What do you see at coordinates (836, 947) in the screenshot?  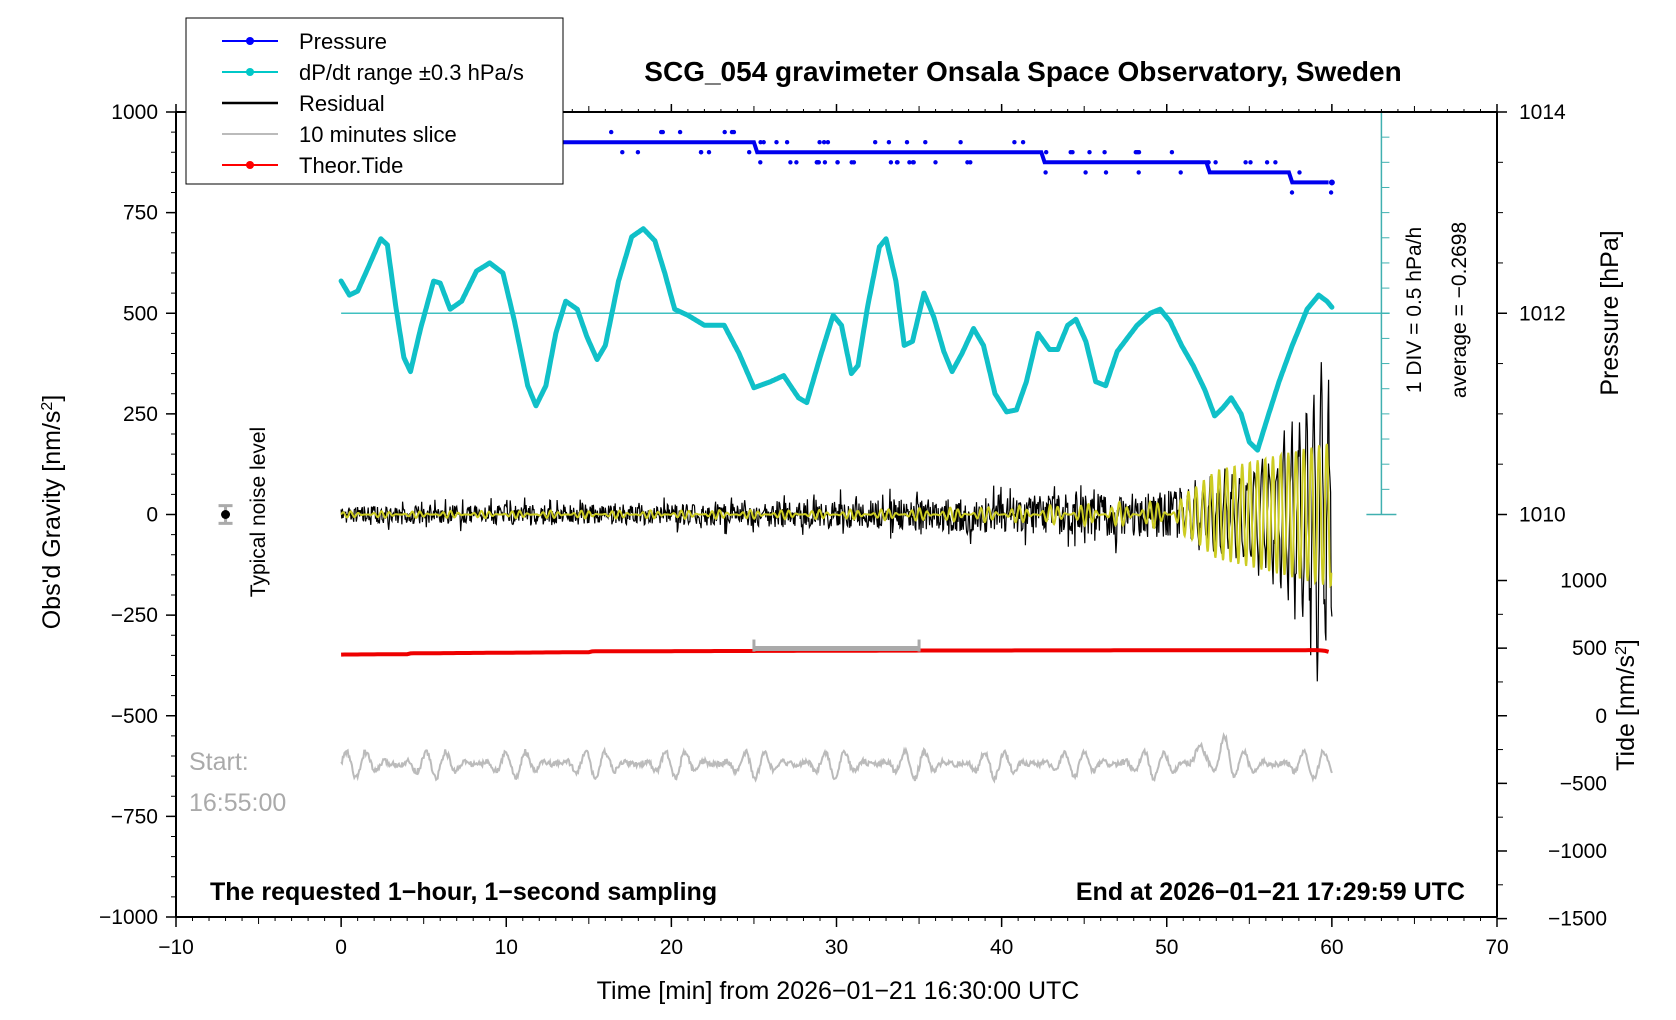 I see `x-tick-label: 30` at bounding box center [836, 947].